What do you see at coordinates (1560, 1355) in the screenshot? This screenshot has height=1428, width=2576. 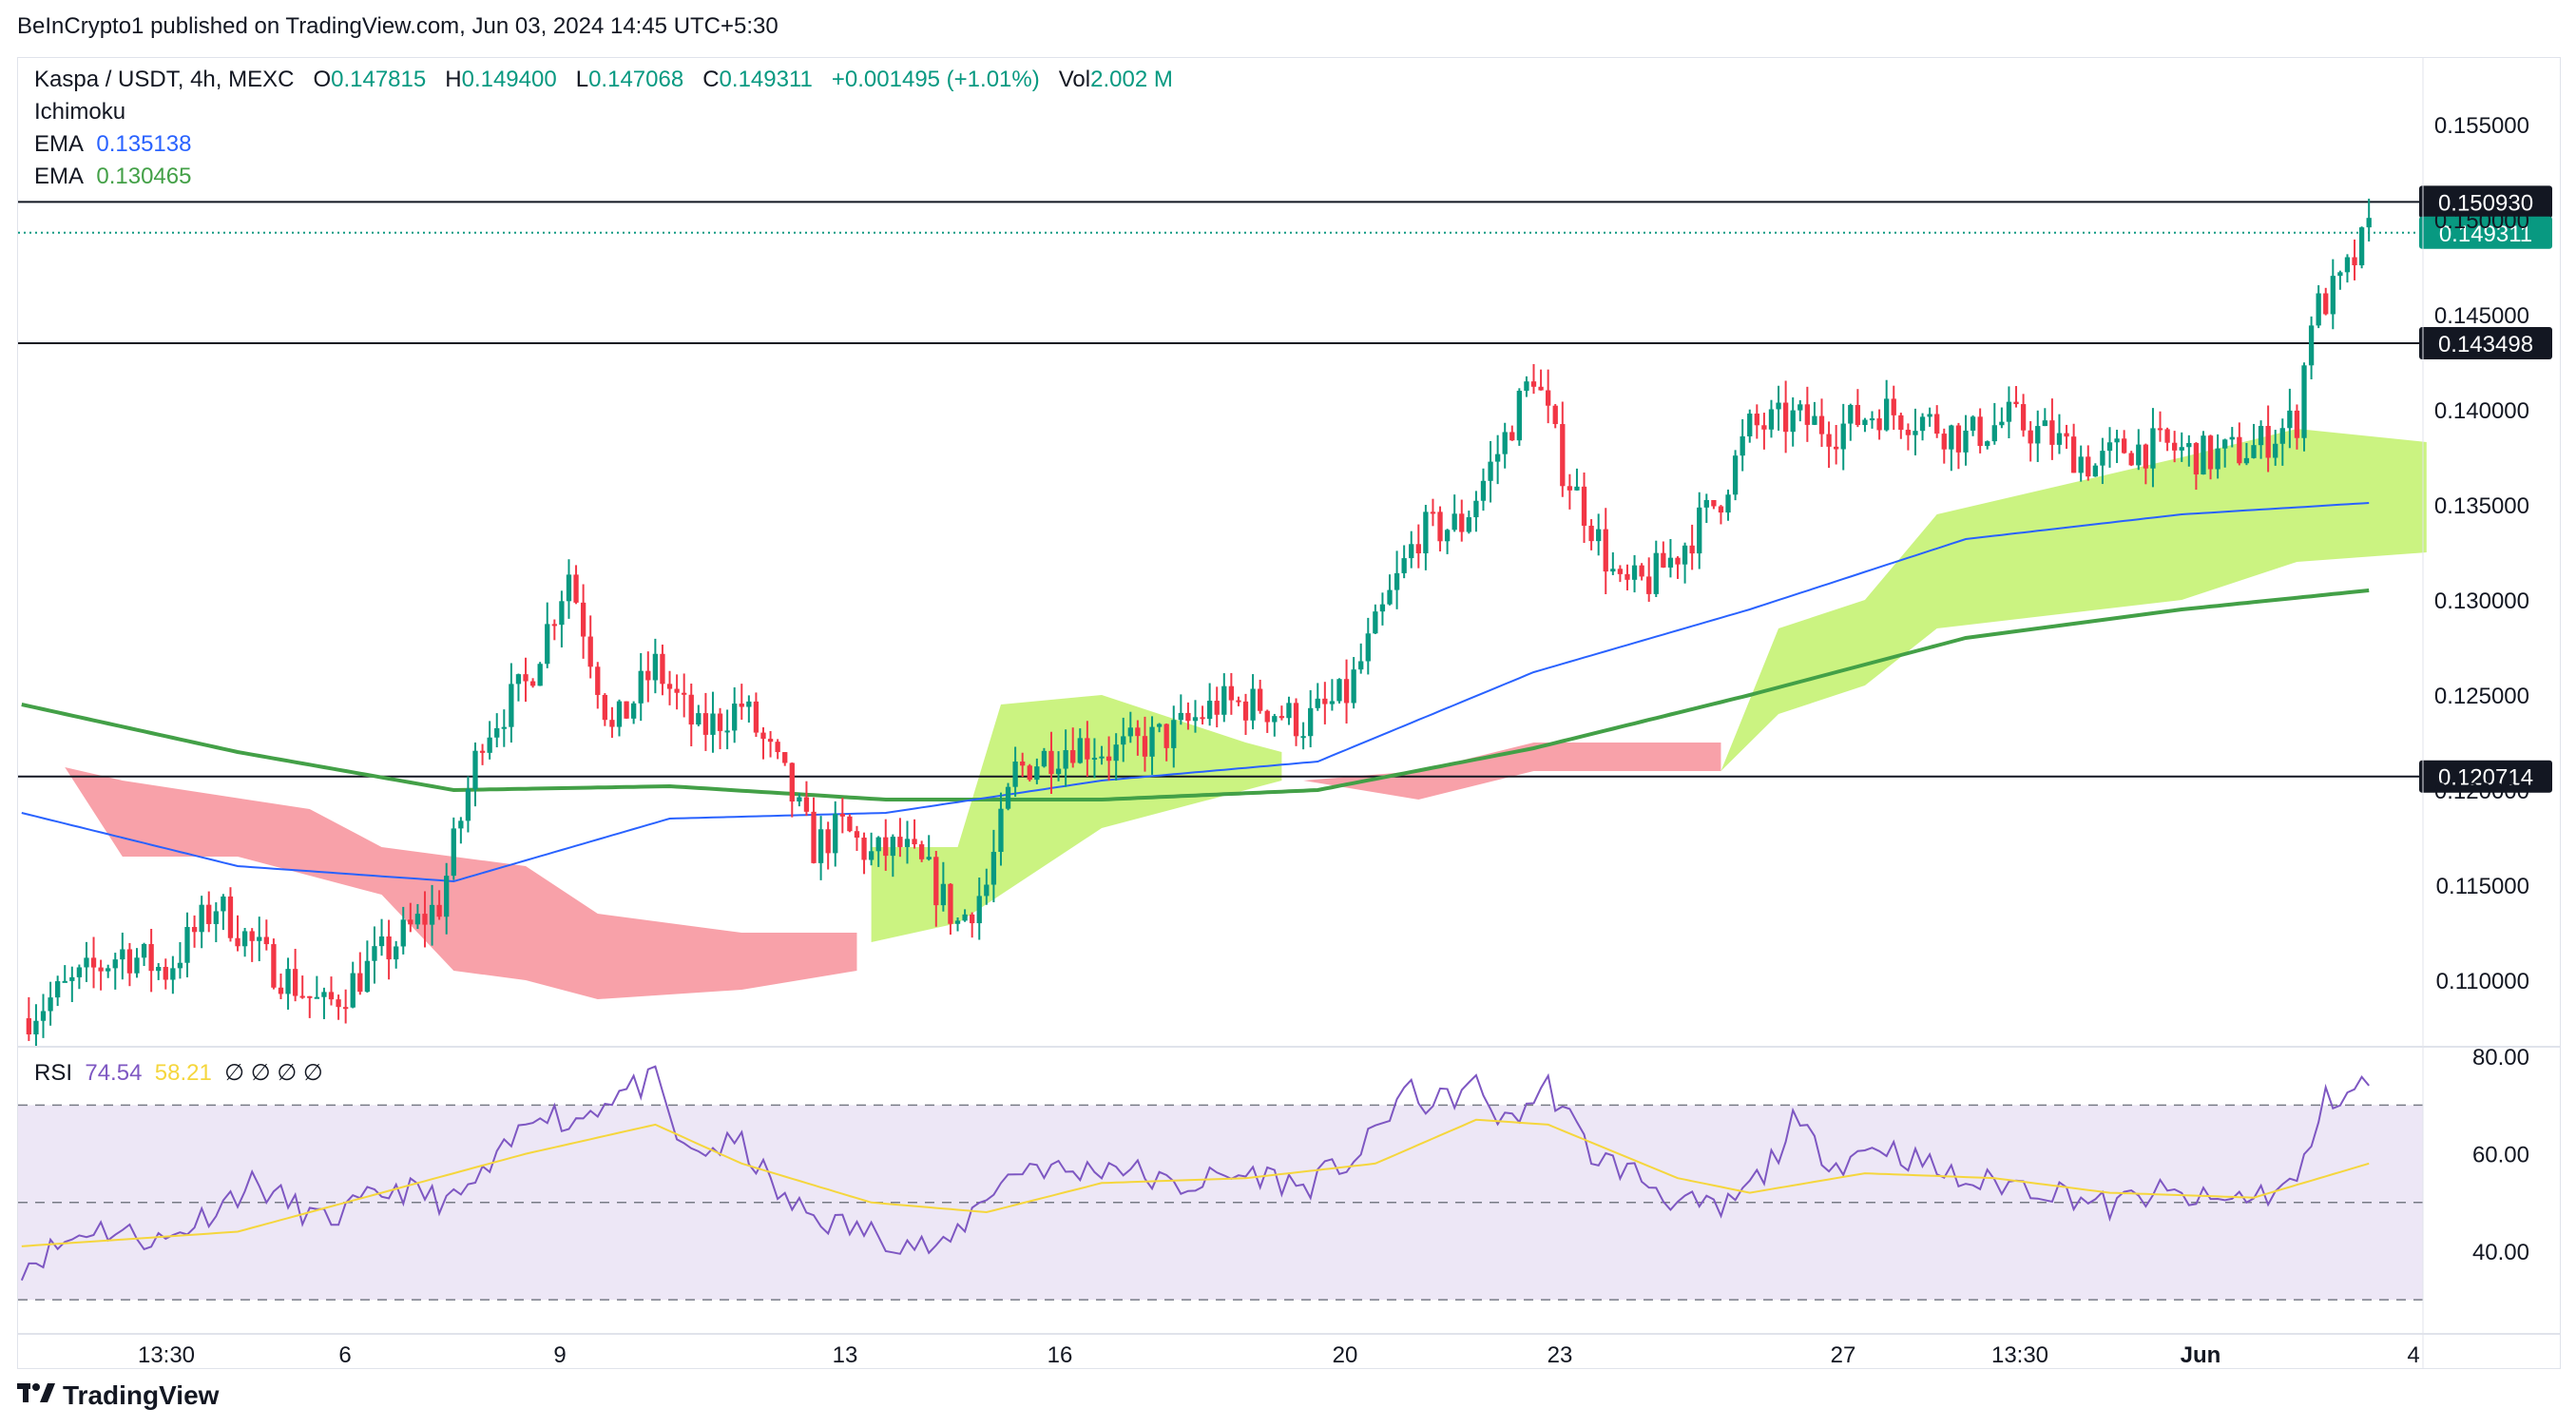 I see `time-tick-6: 23` at bounding box center [1560, 1355].